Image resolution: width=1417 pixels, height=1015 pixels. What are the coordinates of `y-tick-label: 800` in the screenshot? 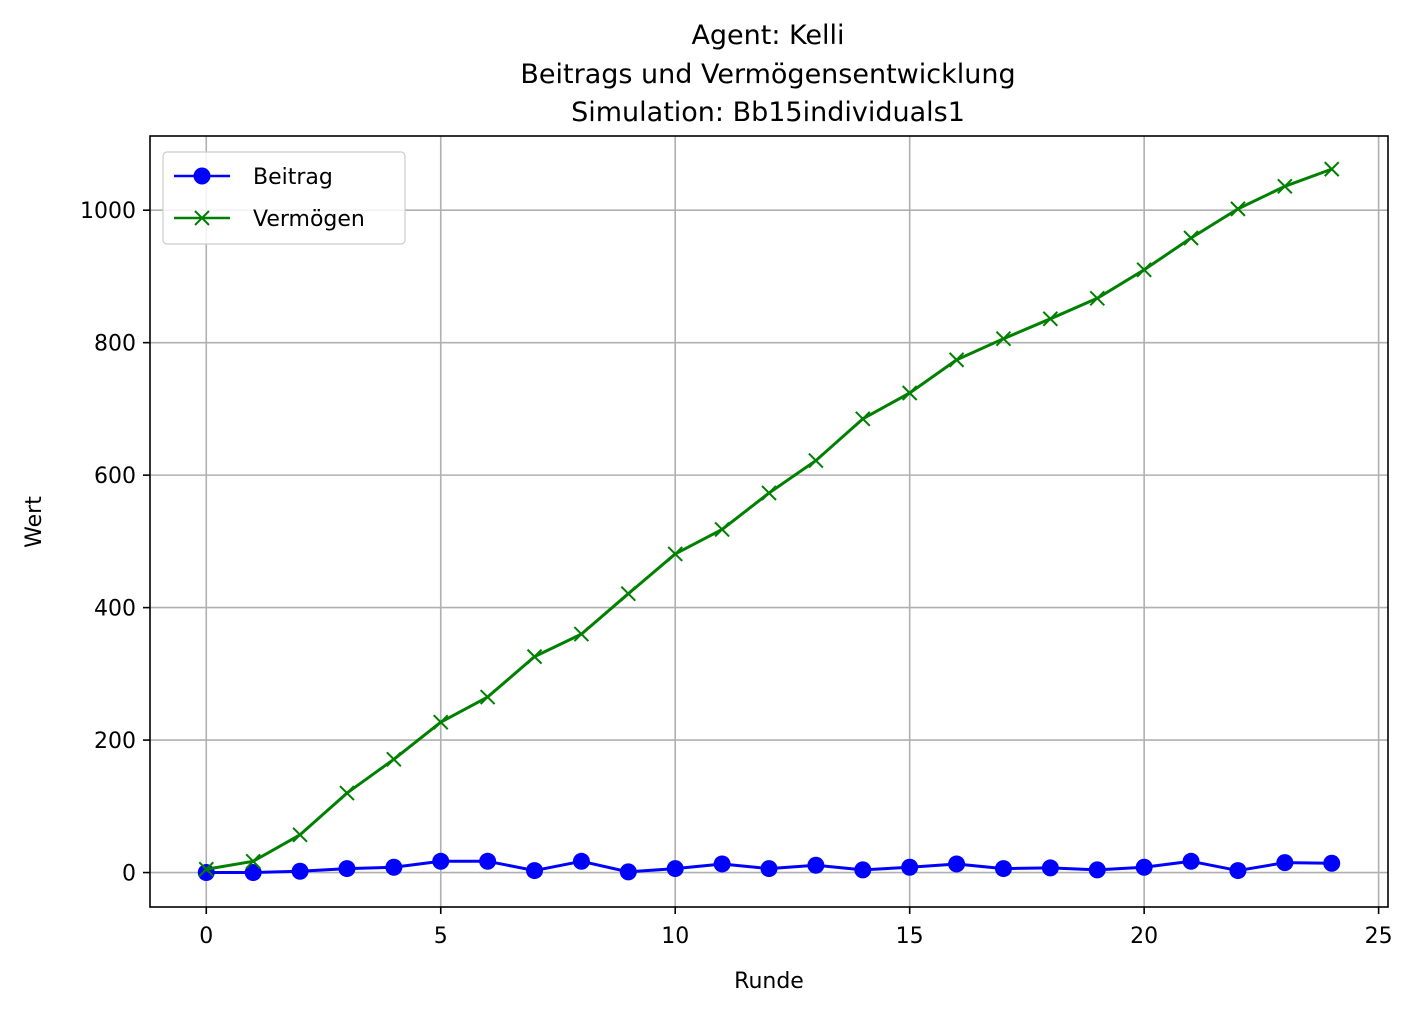 It's located at (115, 344).